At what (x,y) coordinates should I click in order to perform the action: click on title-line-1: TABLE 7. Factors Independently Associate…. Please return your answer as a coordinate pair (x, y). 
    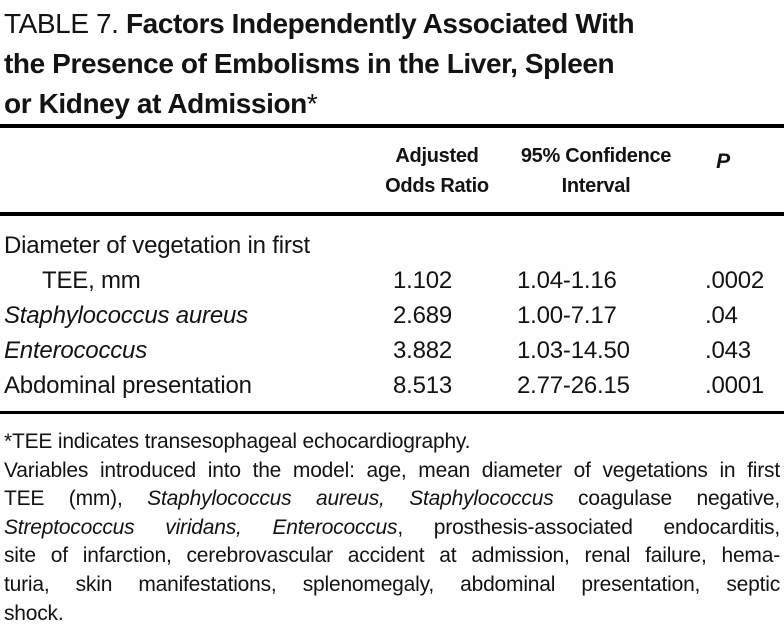
    Looking at the image, I should click on (393, 24).